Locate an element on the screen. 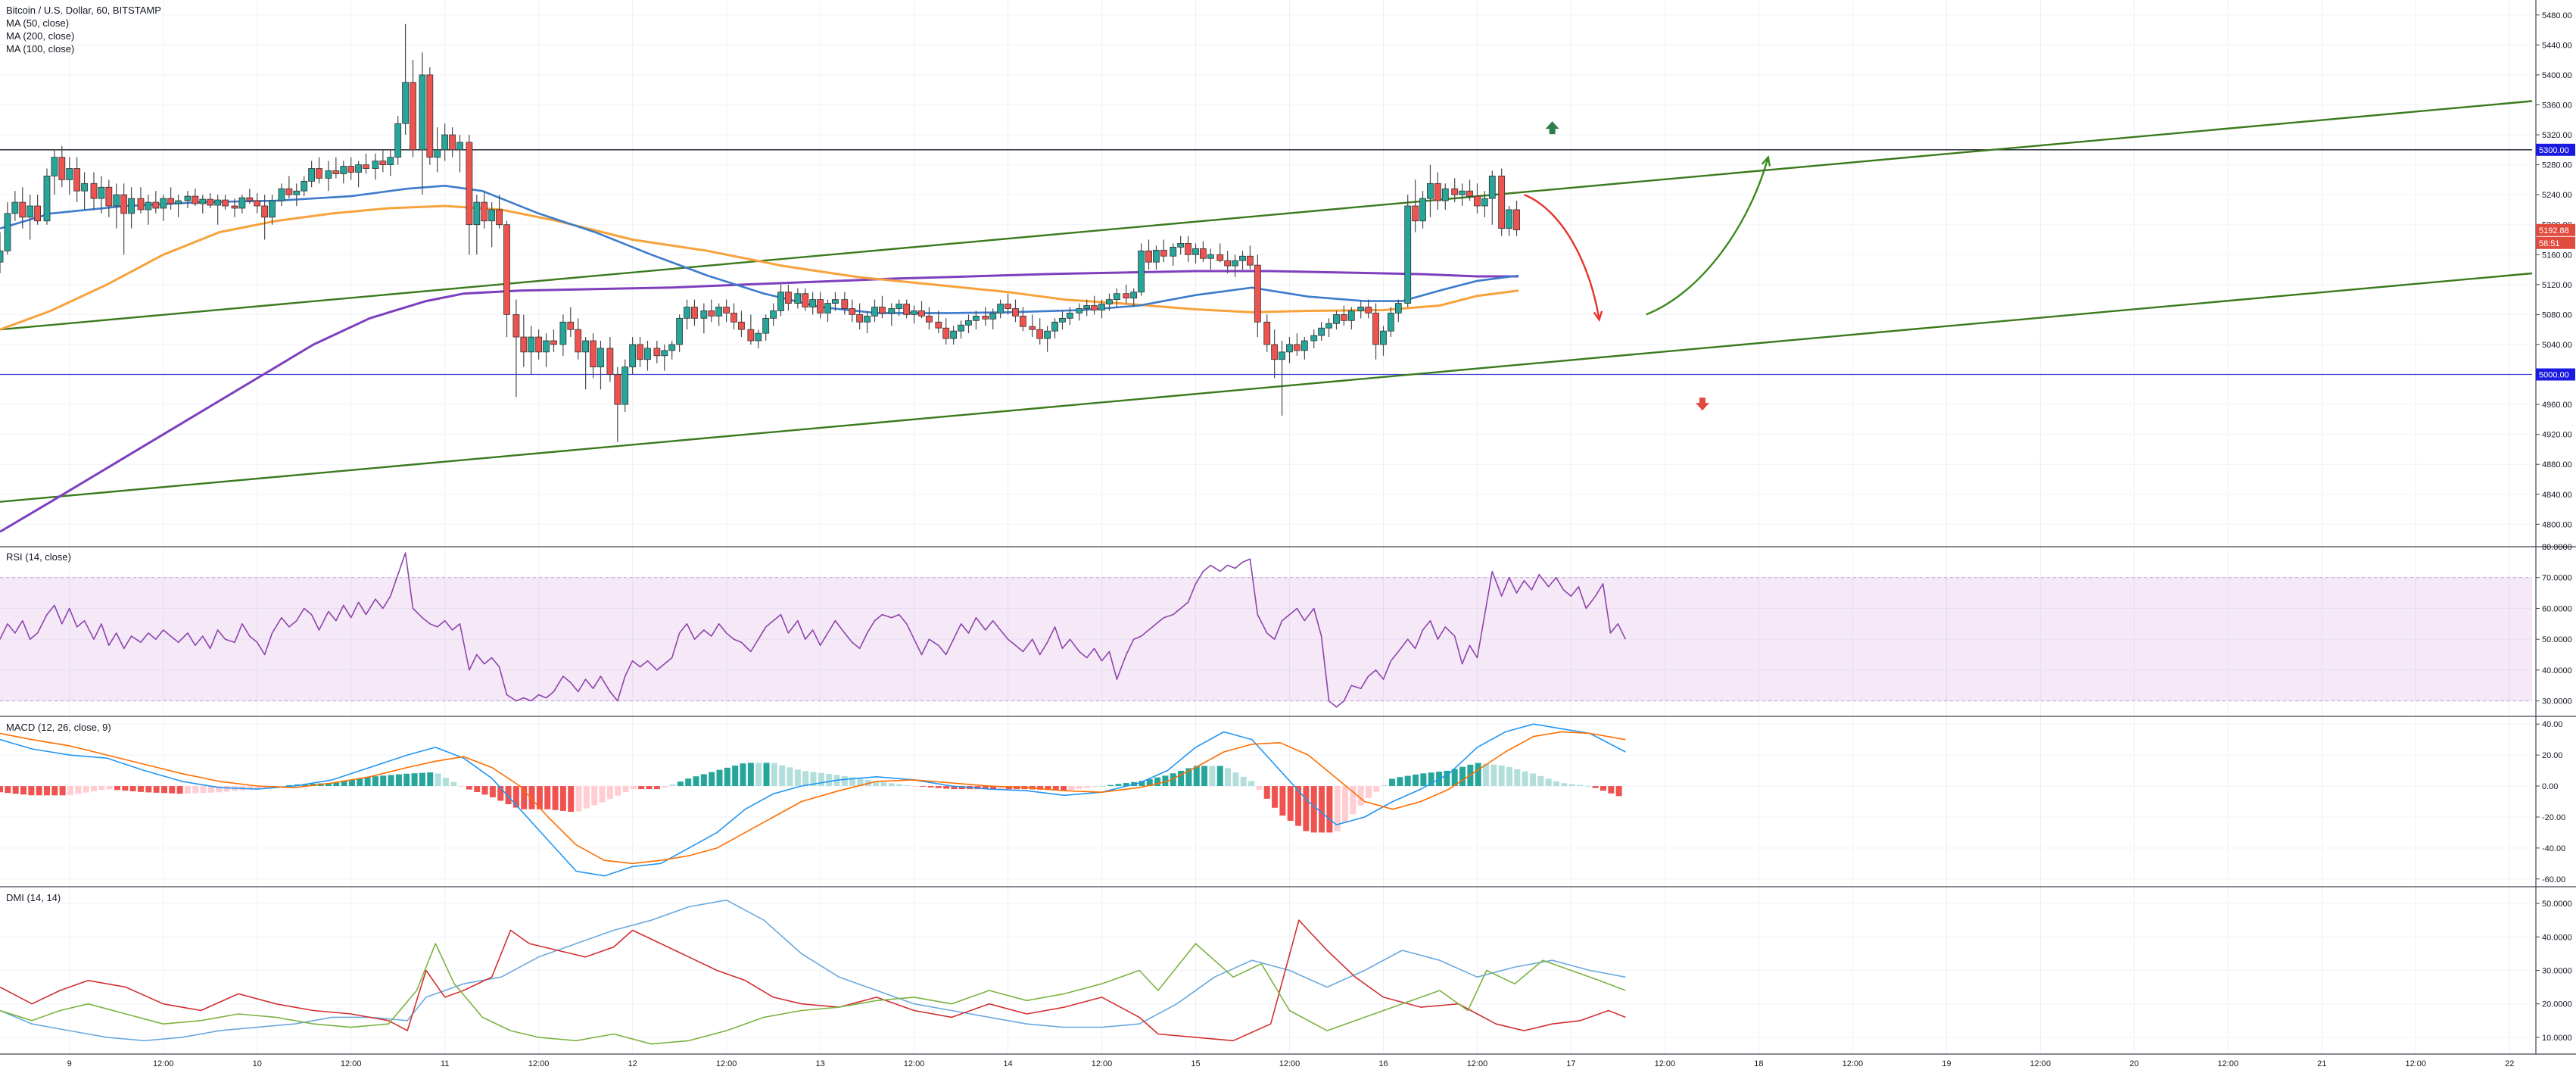 The height and width of the screenshot is (1073, 2576). ma200-legend: MA (200, close) is located at coordinates (40, 36).